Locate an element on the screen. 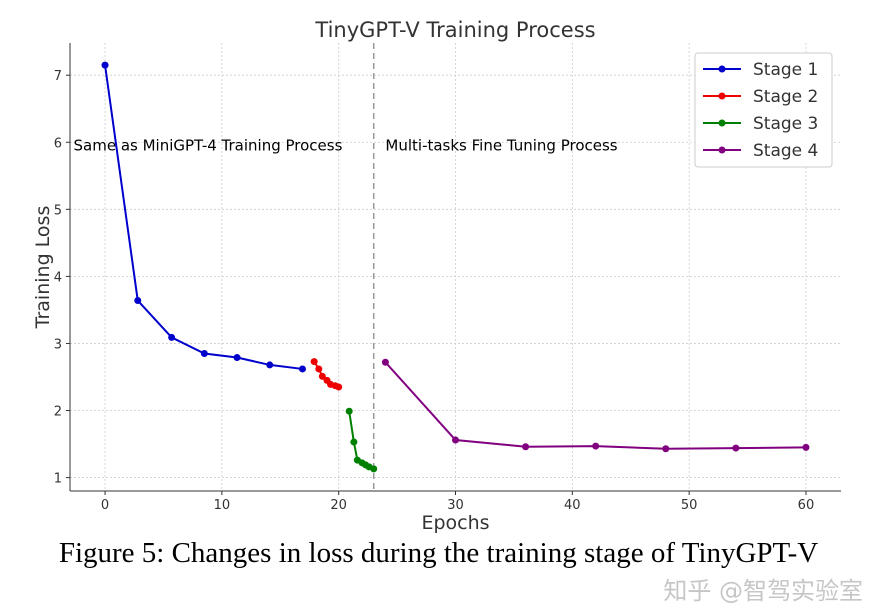 The image size is (877, 610). x-tick-label: 10 is located at coordinates (222, 505).